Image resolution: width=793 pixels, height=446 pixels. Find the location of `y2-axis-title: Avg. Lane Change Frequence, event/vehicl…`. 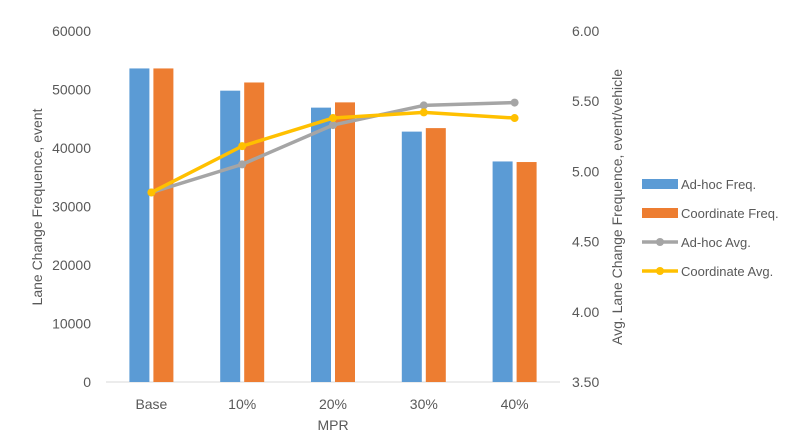

y2-axis-title: Avg. Lane Change Frequence, event/vehicl… is located at coordinates (617, 207).